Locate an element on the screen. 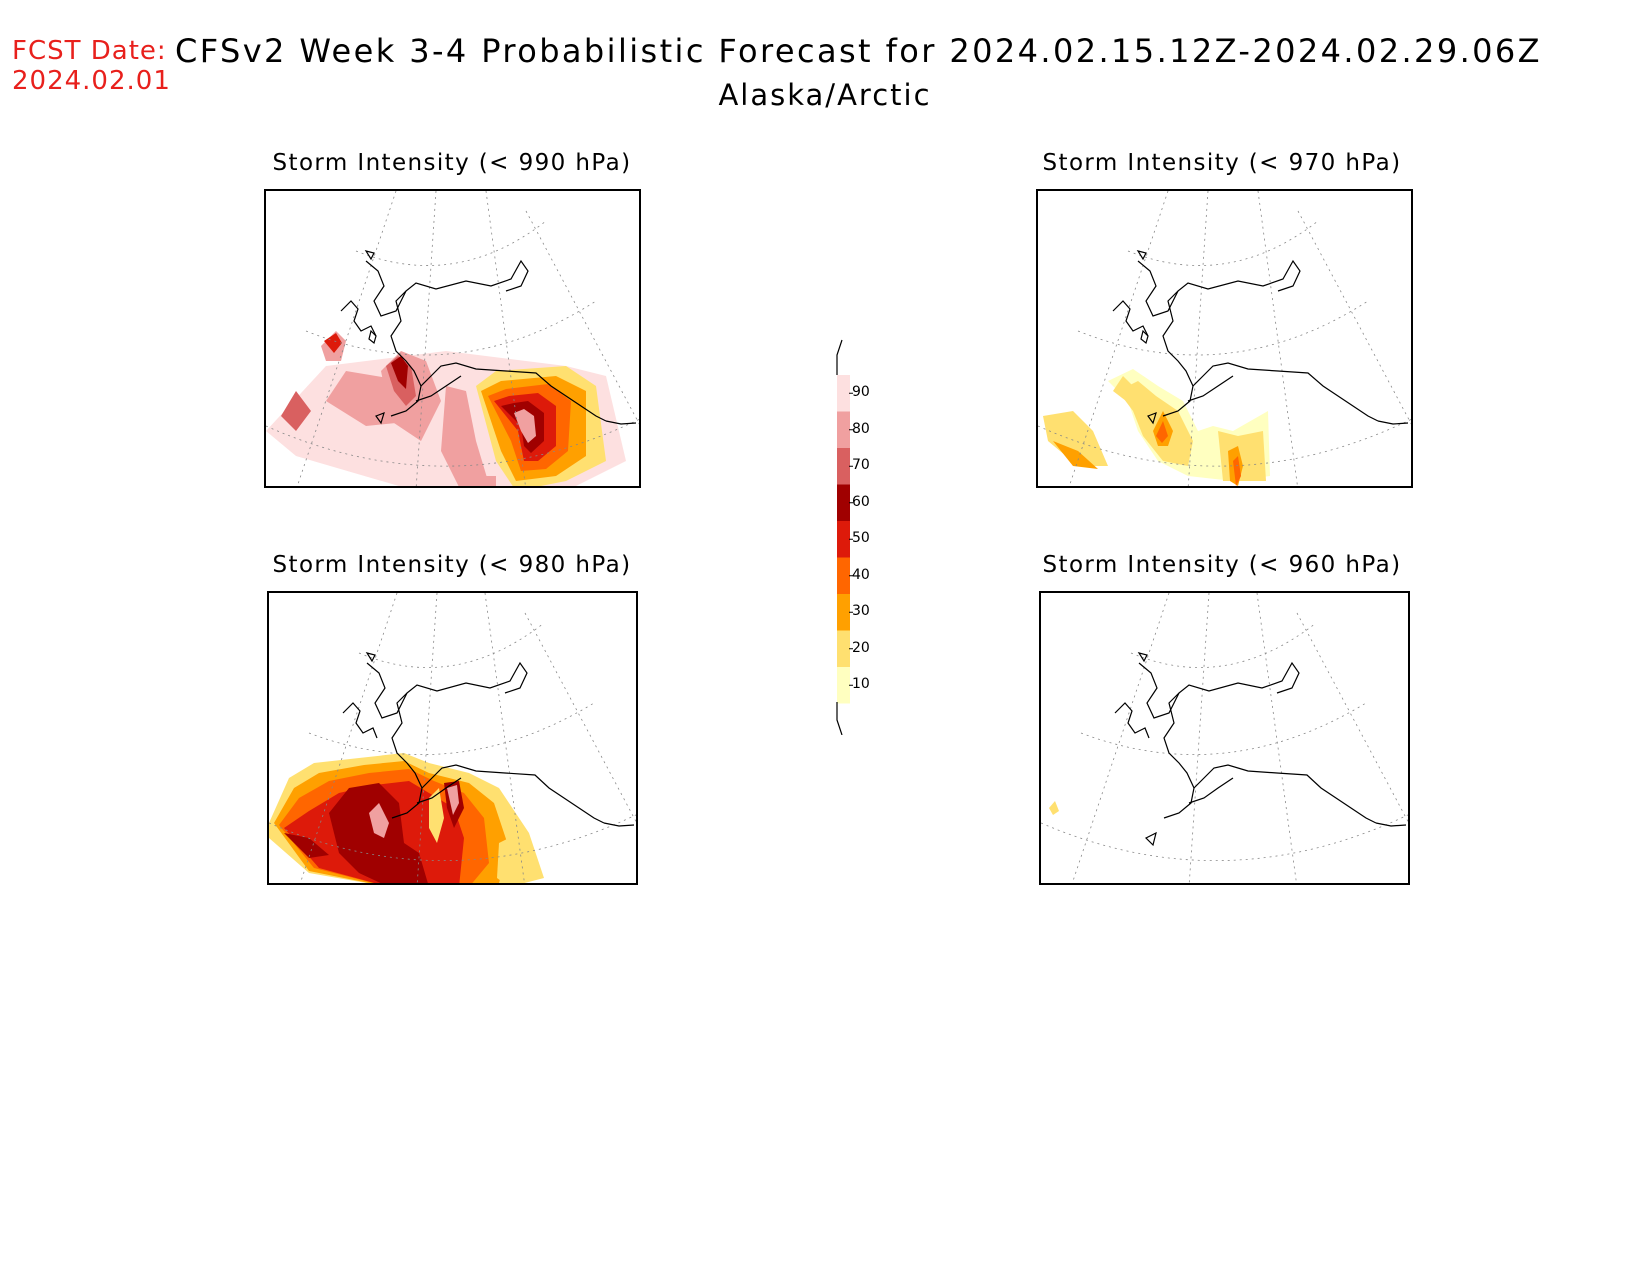 This screenshot has width=1650, height=1275. colorbar-label-70: 70 is located at coordinates (861, 465).